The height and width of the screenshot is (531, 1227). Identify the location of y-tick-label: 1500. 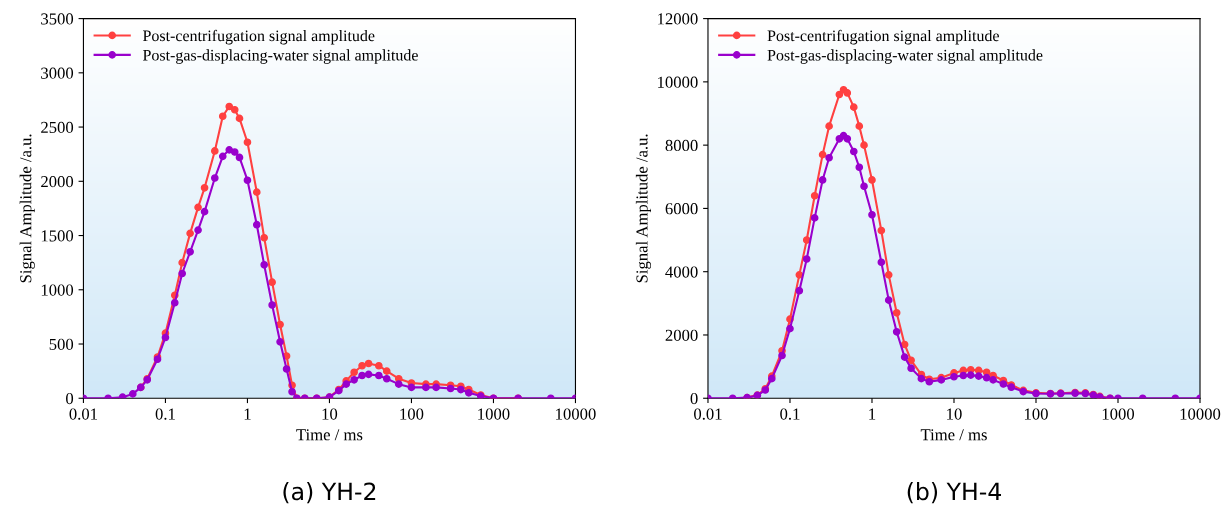
(57, 236).